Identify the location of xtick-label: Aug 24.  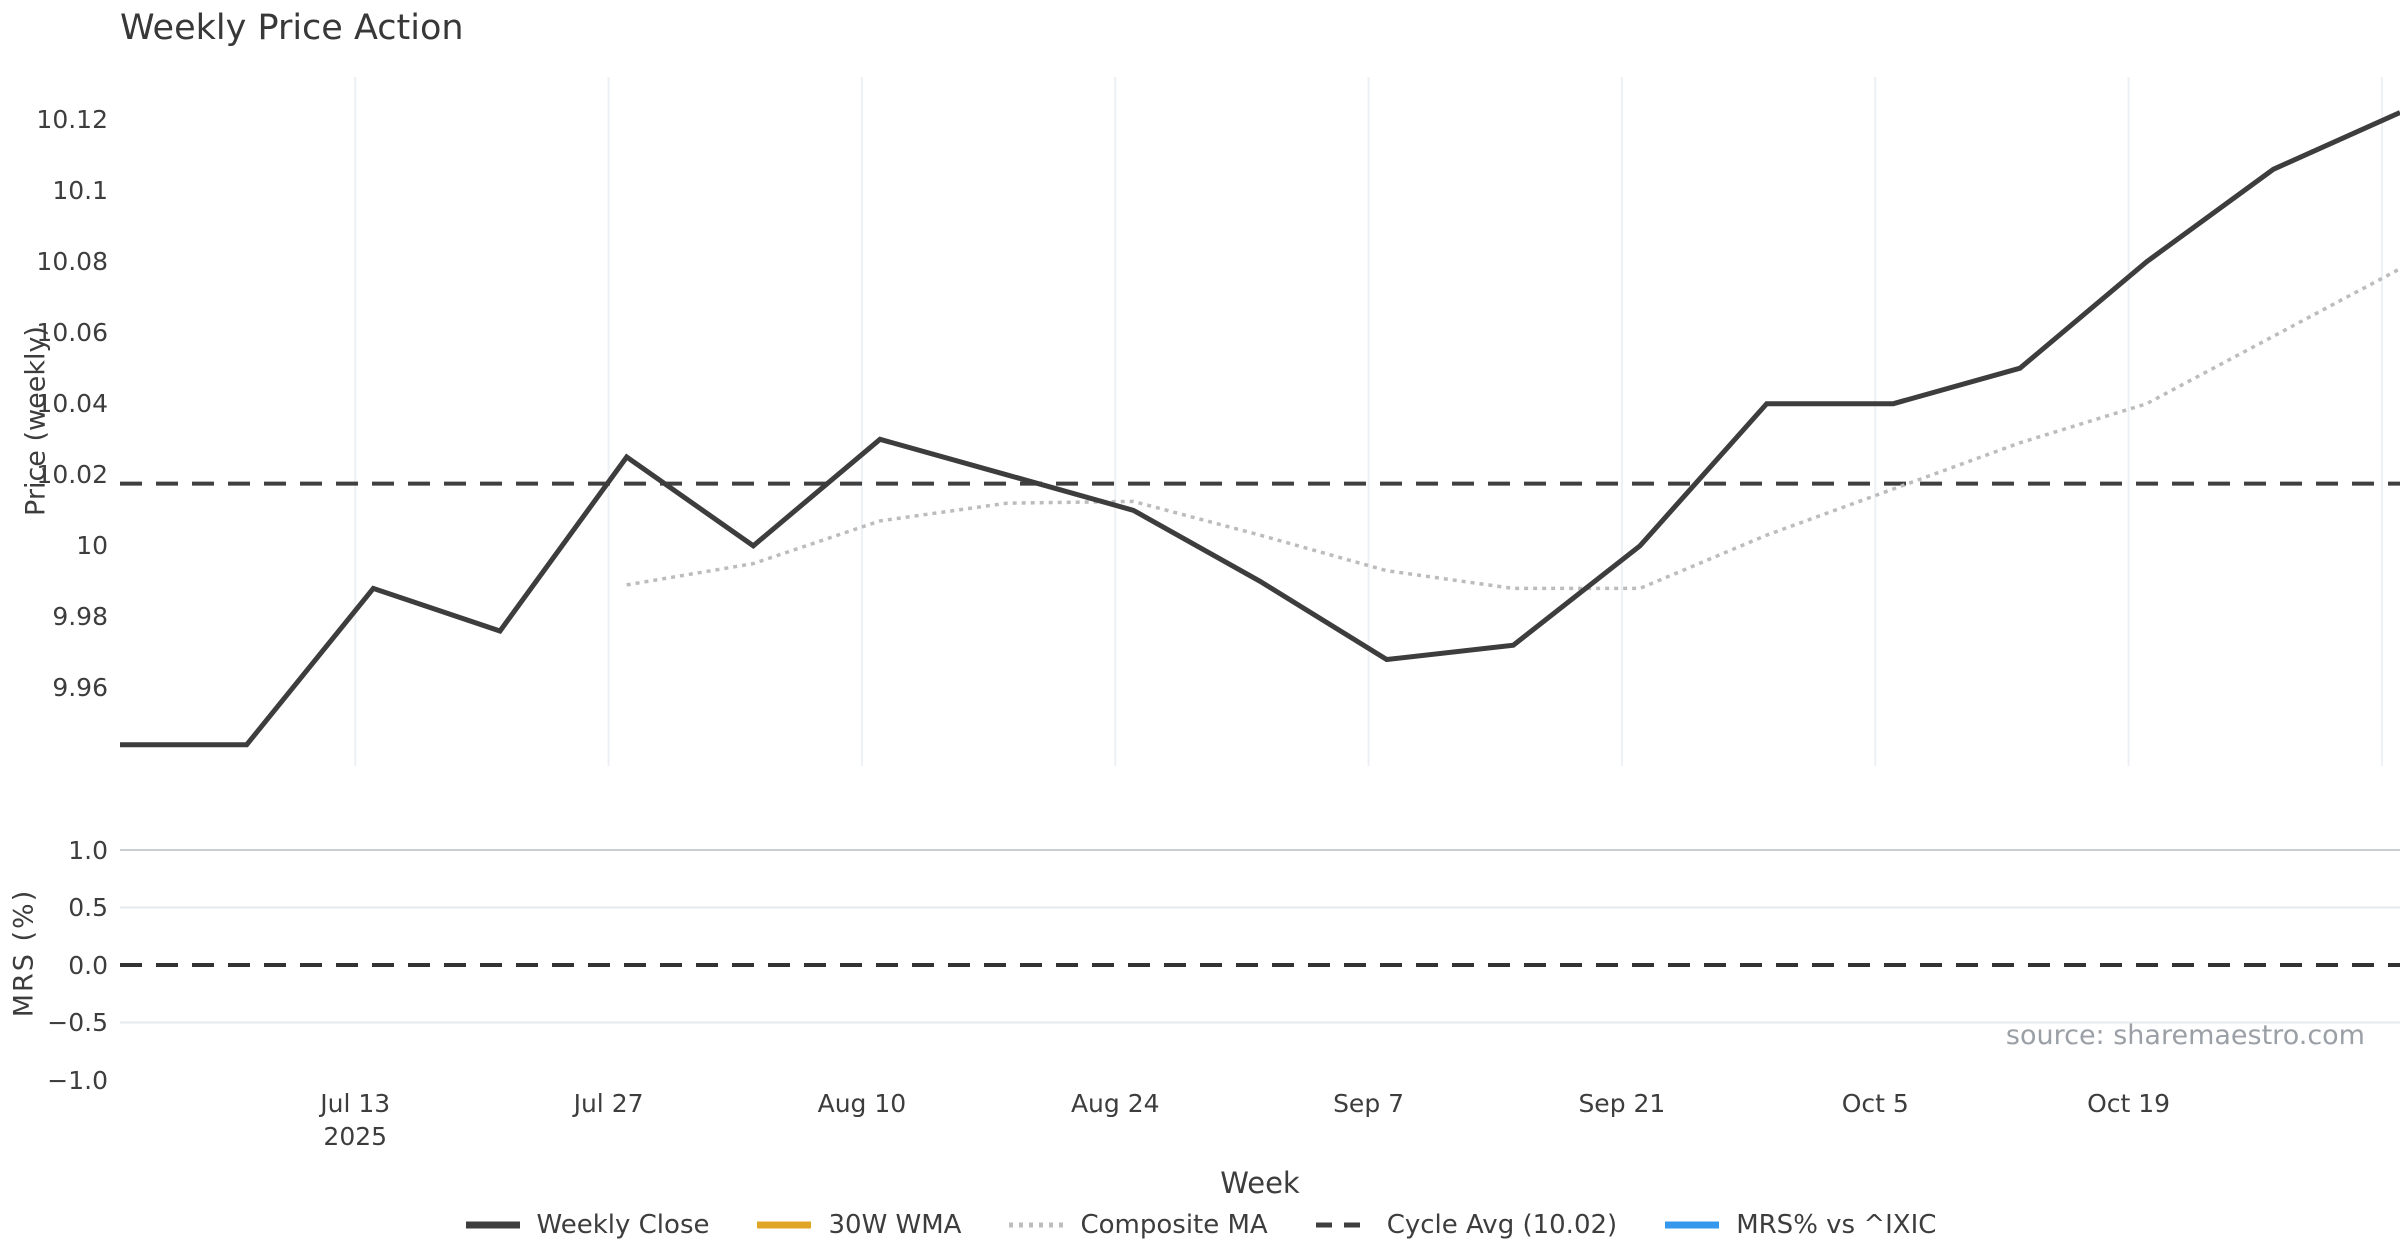
(1115, 1103).